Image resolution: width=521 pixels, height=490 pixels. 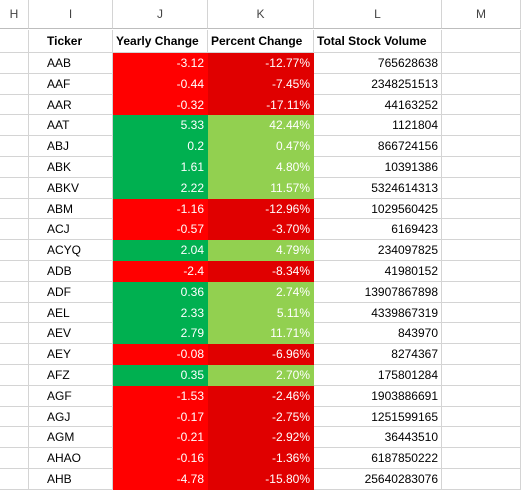 I want to click on cell-yearly-change: -0.16, so click(x=160, y=458).